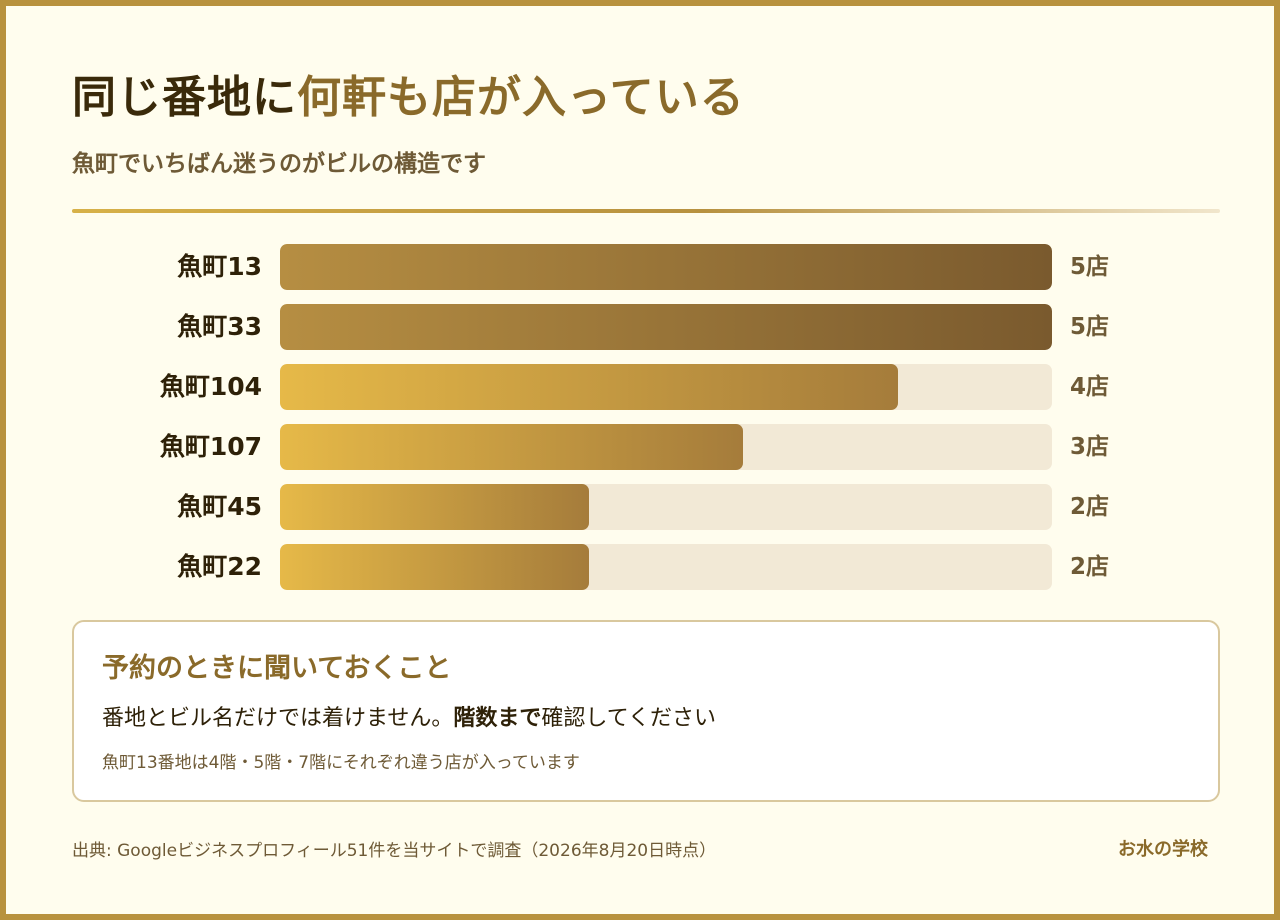 Image resolution: width=1280 pixels, height=920 pixels. I want to click on bar-row: 魚町33 5店, so click(646, 327).